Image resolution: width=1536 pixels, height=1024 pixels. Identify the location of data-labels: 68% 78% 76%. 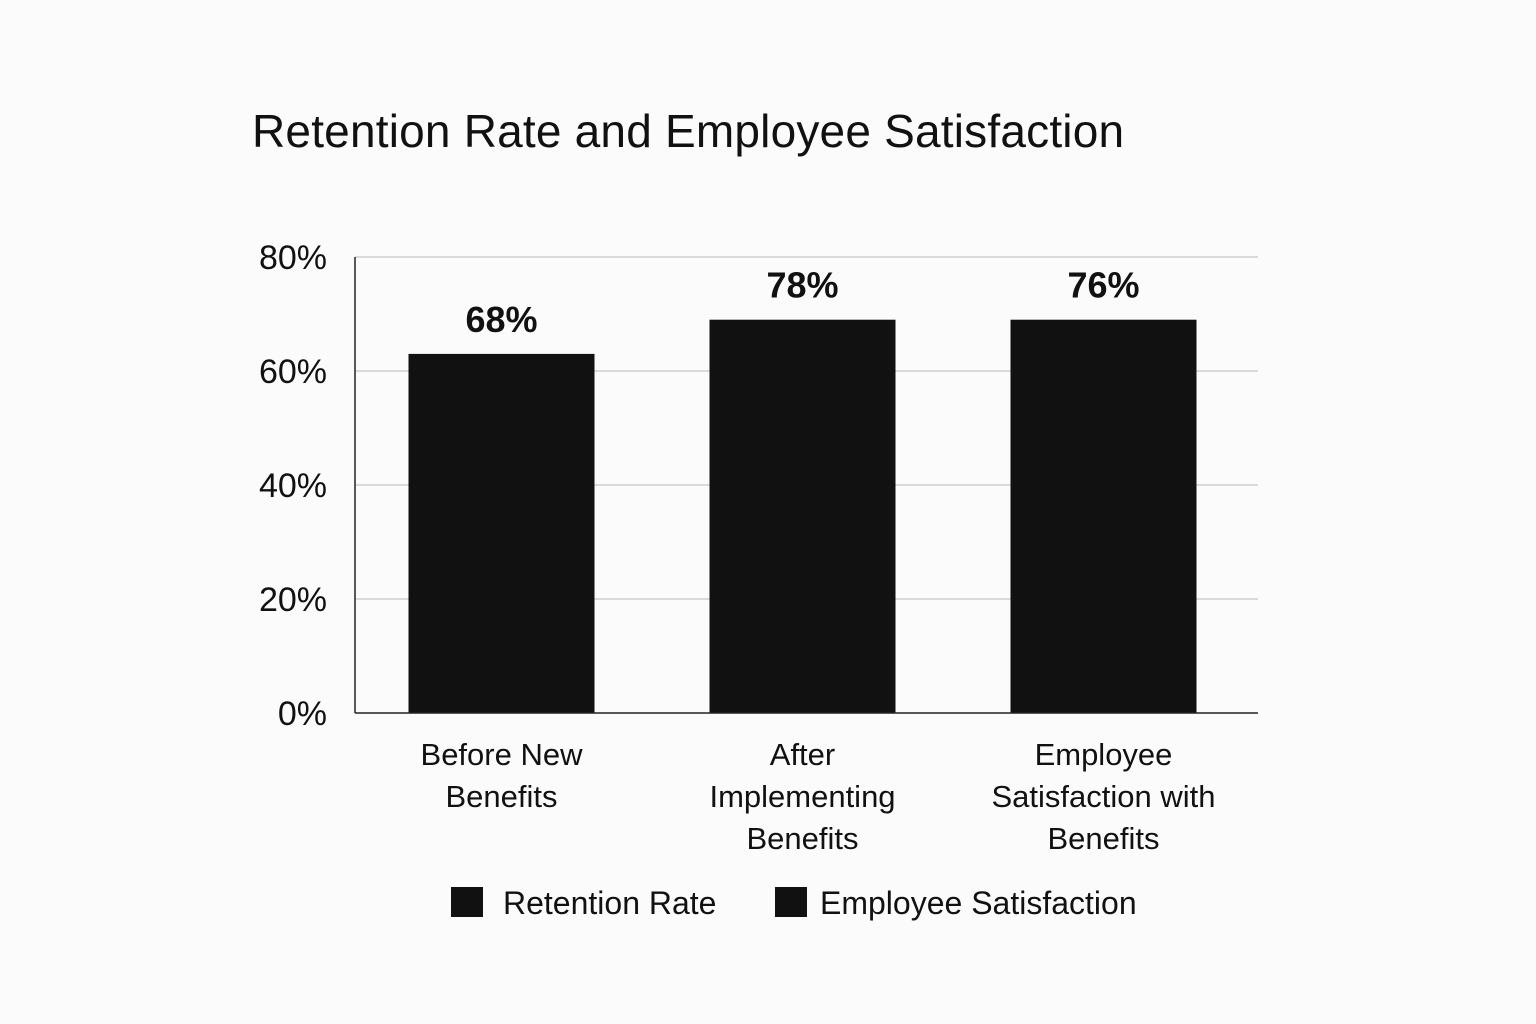
(802, 302).